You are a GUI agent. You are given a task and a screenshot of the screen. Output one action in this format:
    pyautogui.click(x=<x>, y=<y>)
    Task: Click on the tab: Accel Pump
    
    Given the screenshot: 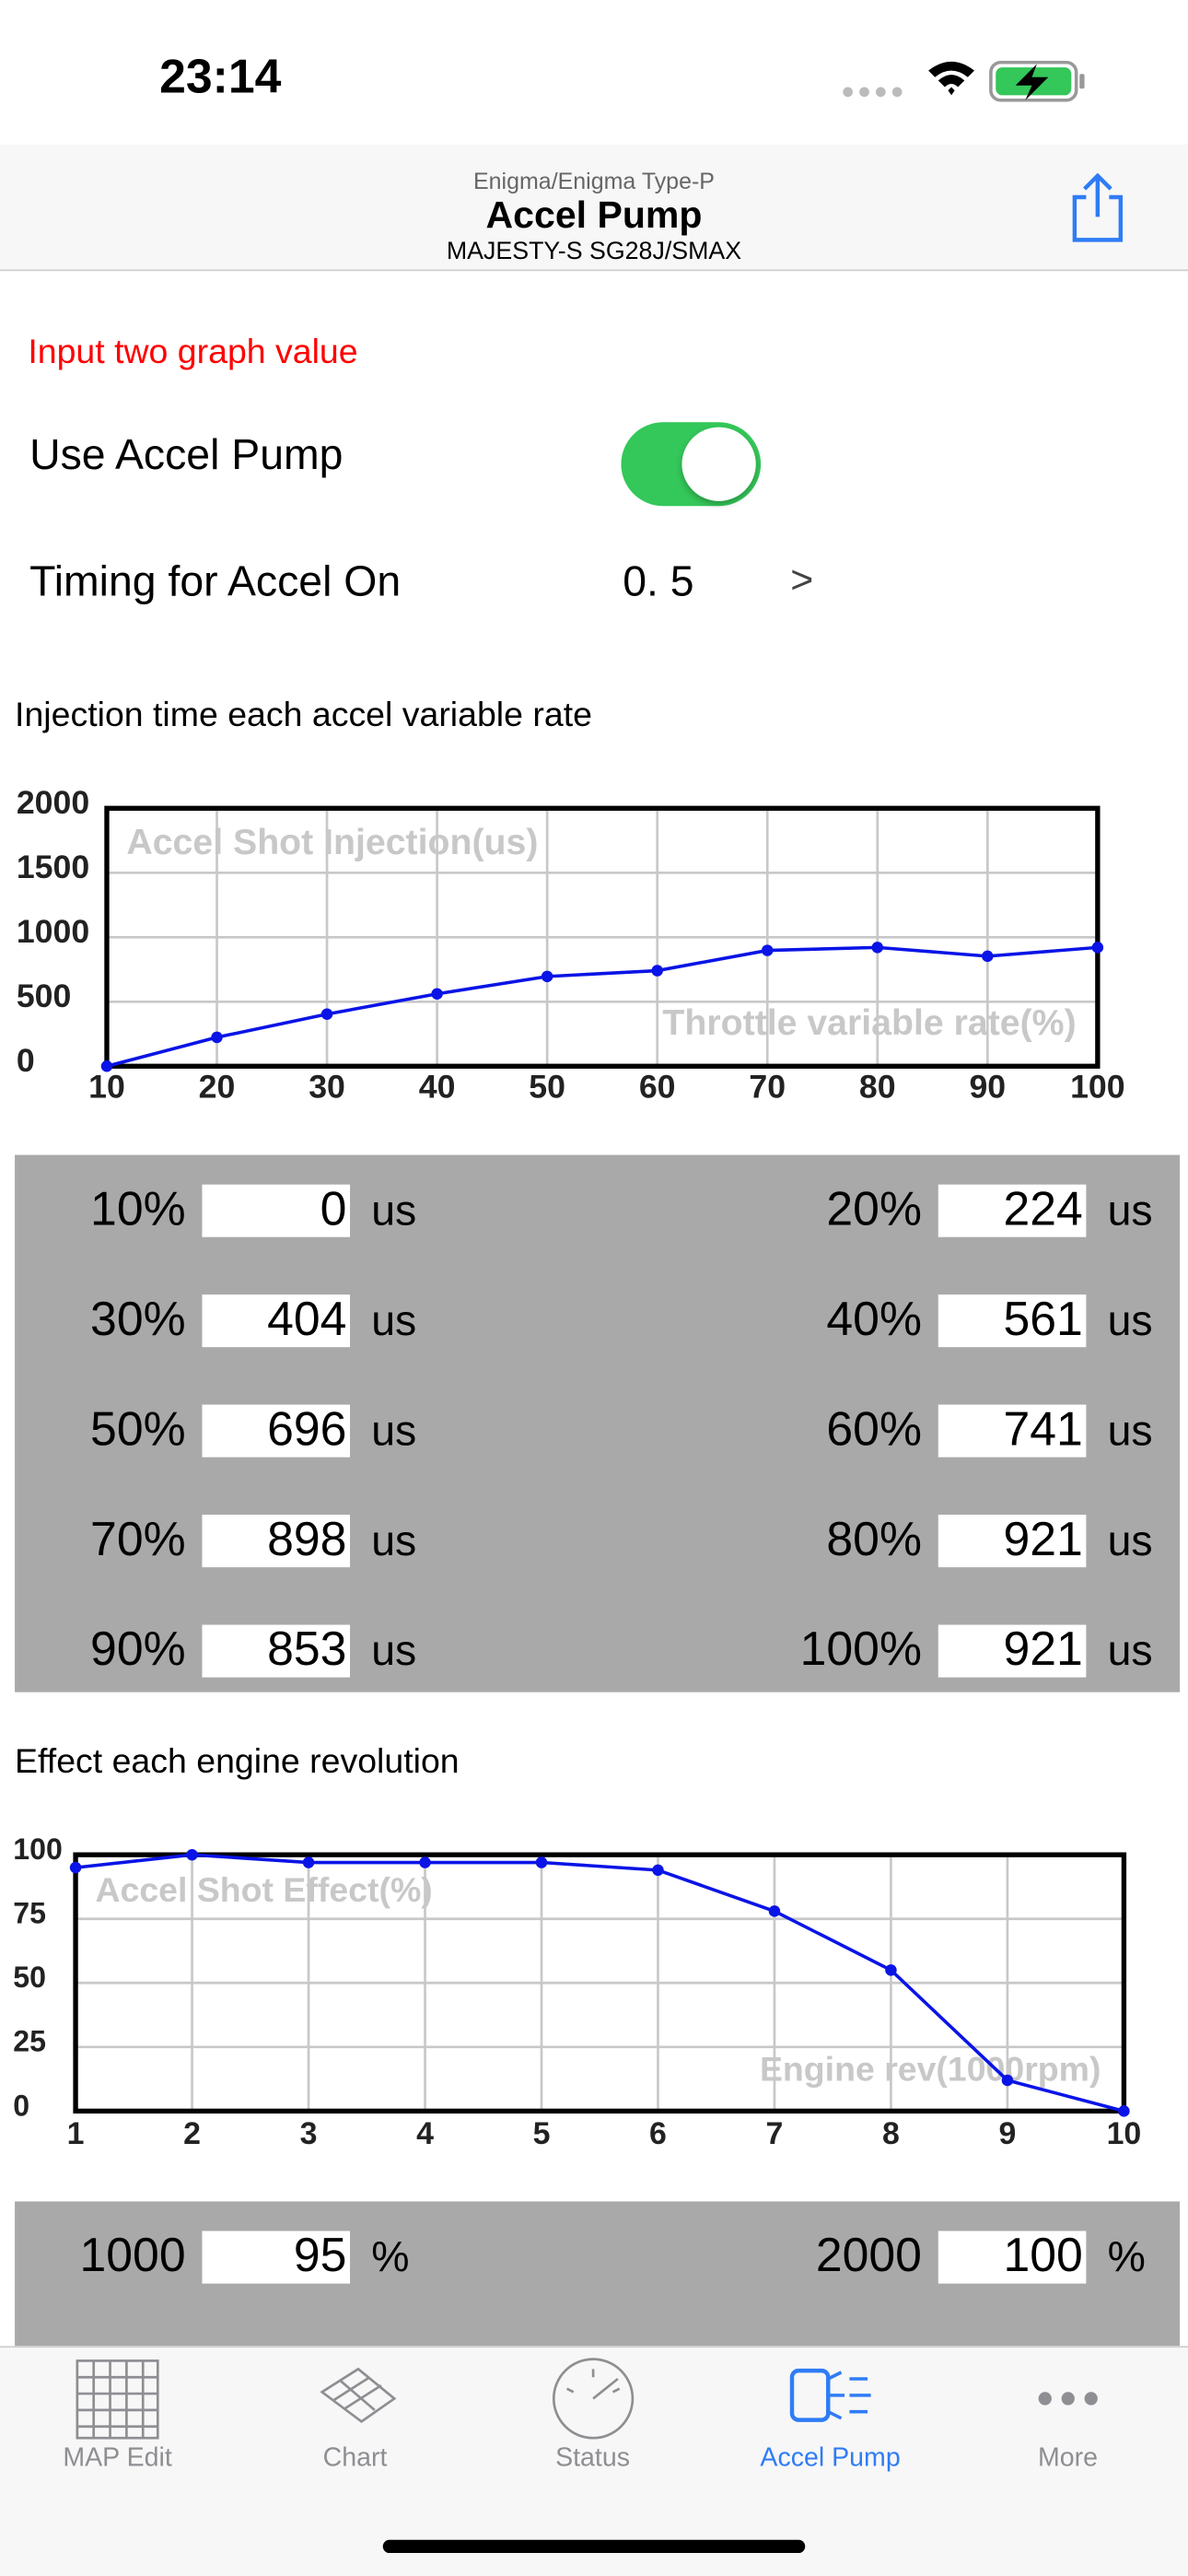 What is the action you would take?
    pyautogui.click(x=830, y=2436)
    